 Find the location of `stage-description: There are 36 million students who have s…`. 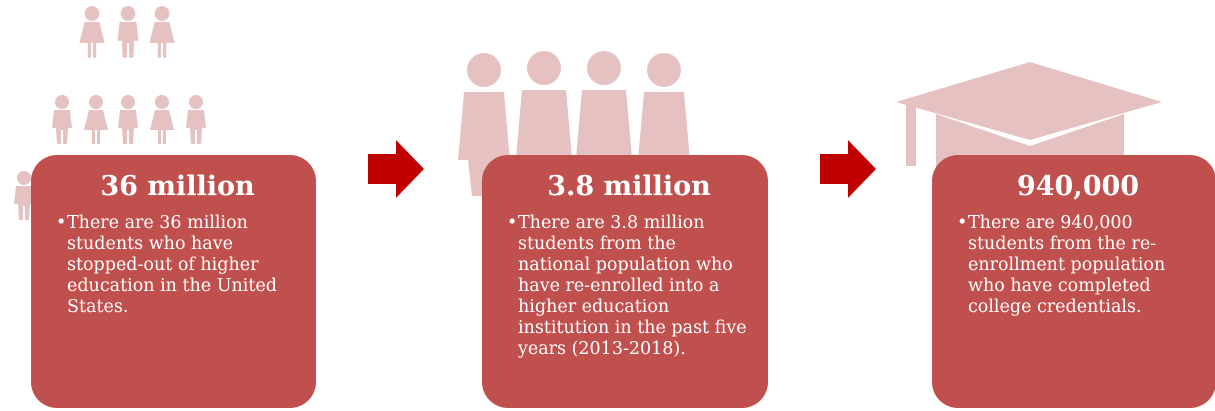

stage-description: There are 36 million students who have s… is located at coordinates (177, 265).